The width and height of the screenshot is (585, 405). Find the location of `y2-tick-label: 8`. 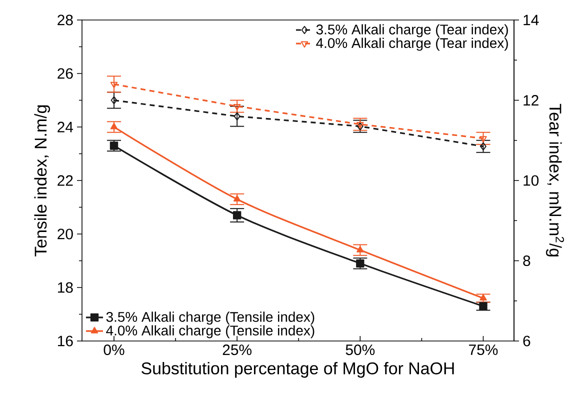

y2-tick-label: 8 is located at coordinates (526, 260).